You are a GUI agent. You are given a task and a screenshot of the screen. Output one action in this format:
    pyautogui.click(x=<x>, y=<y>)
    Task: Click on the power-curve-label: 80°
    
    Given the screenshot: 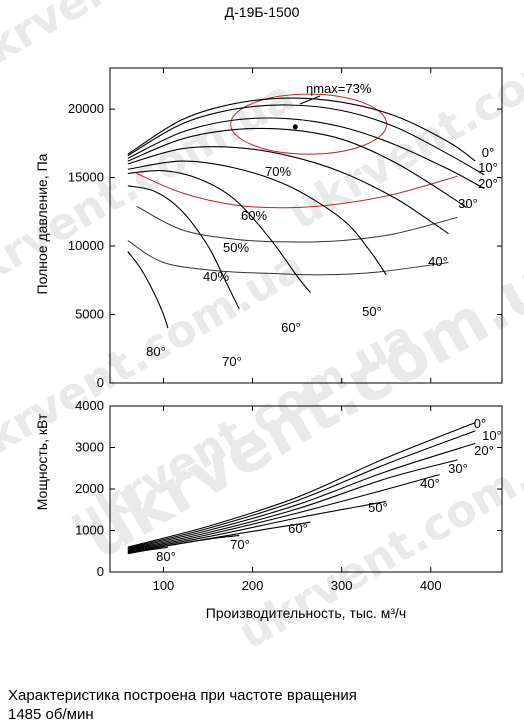 What is the action you would take?
    pyautogui.click(x=166, y=556)
    